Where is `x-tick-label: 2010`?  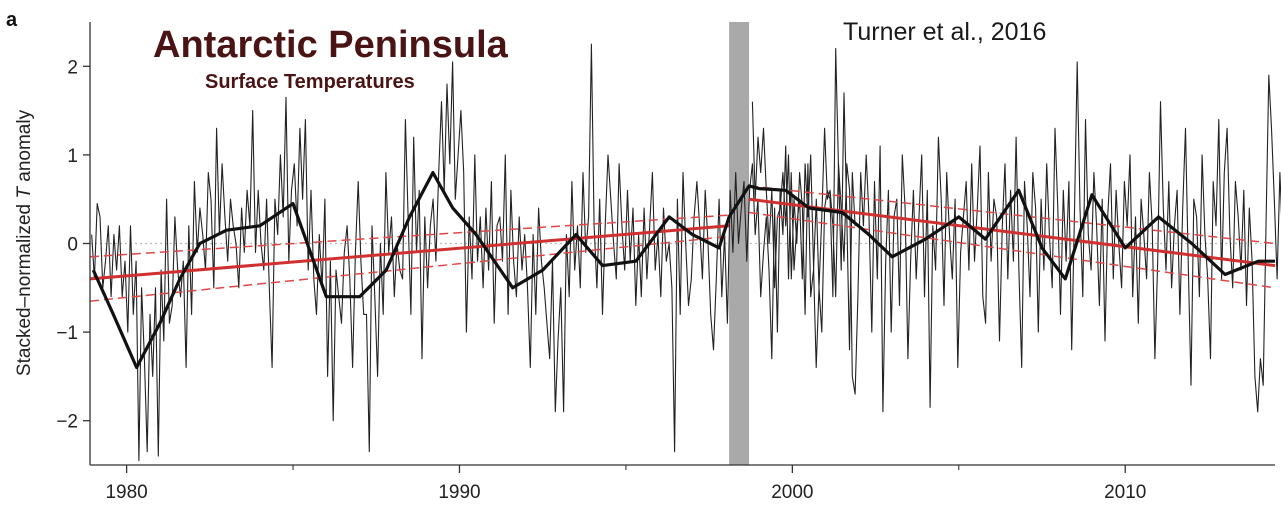 x-tick-label: 2010 is located at coordinates (1125, 492).